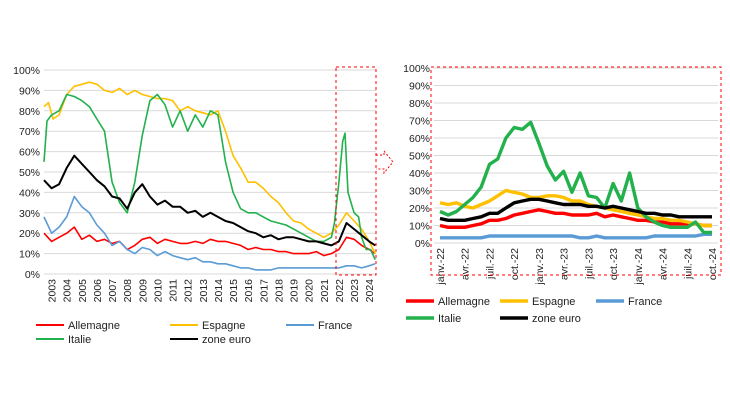  Describe the element at coordinates (355, 291) in the screenshot. I see `x-tick-label: 2023` at that location.